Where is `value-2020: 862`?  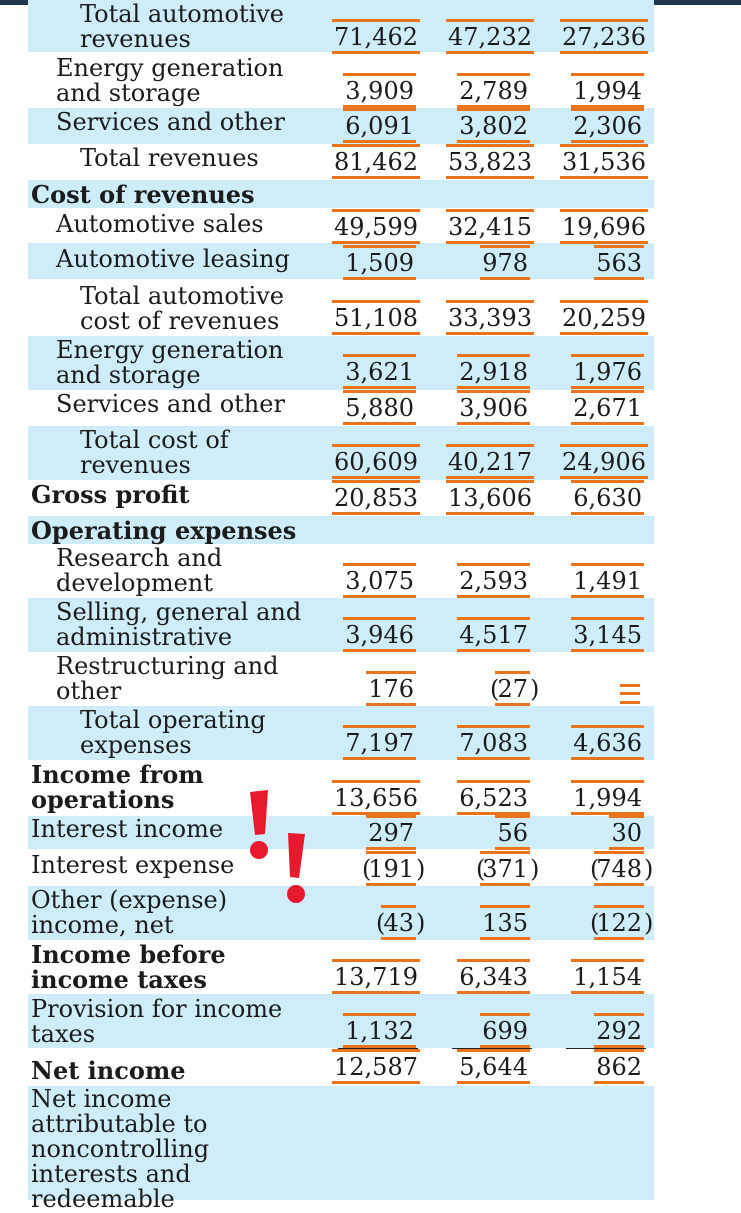
value-2020: 862 is located at coordinates (619, 1066).